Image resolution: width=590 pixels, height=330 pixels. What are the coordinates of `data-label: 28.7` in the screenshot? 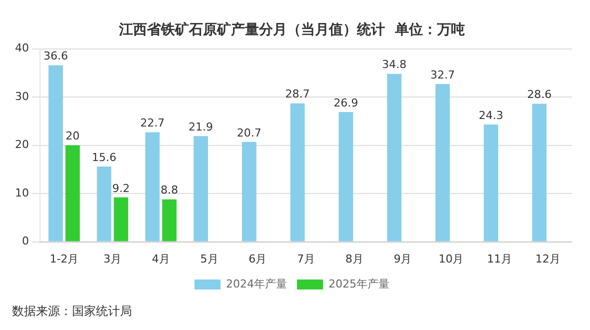 It's located at (297, 94).